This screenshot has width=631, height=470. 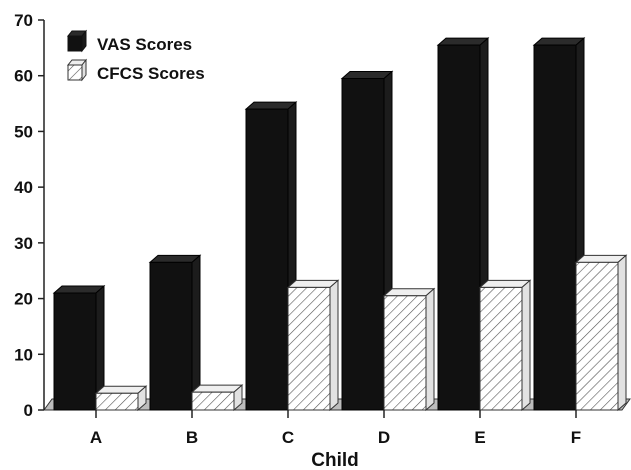 I want to click on x-tick-label: B, so click(x=192, y=437).